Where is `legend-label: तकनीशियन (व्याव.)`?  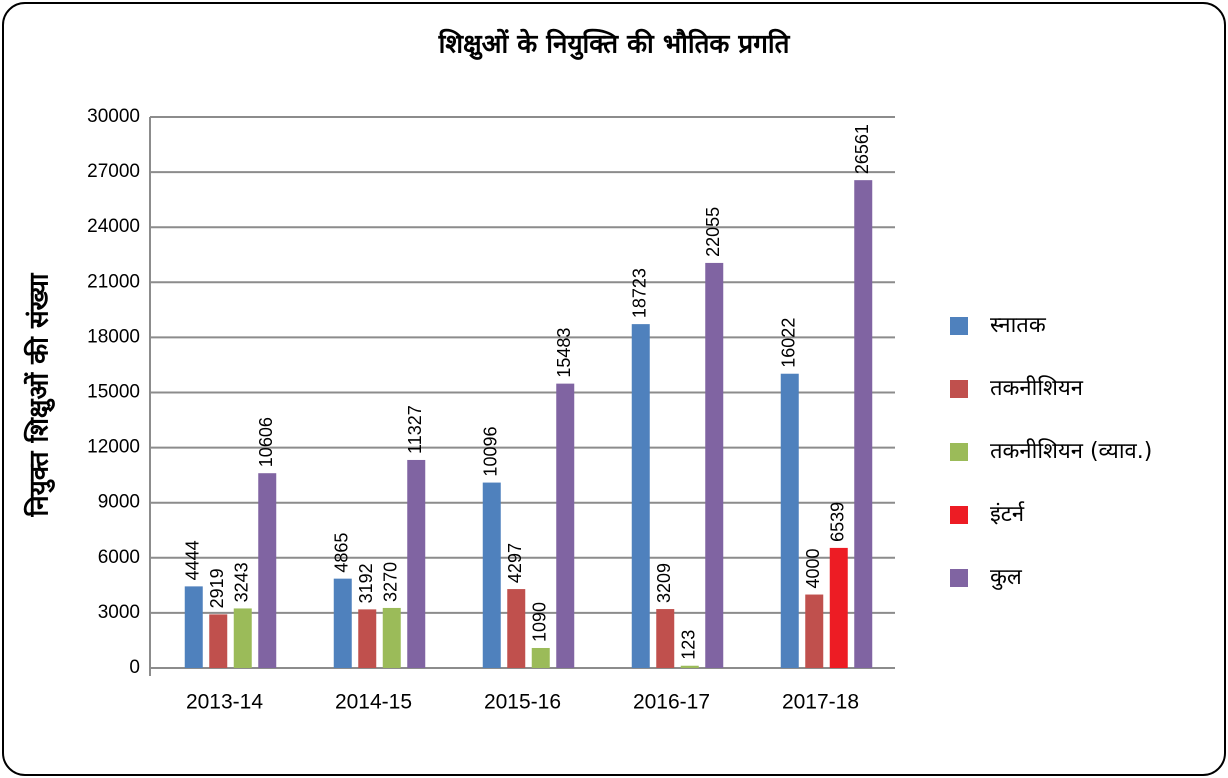 legend-label: तकनीशियन (व्याव.) is located at coordinates (1071, 451).